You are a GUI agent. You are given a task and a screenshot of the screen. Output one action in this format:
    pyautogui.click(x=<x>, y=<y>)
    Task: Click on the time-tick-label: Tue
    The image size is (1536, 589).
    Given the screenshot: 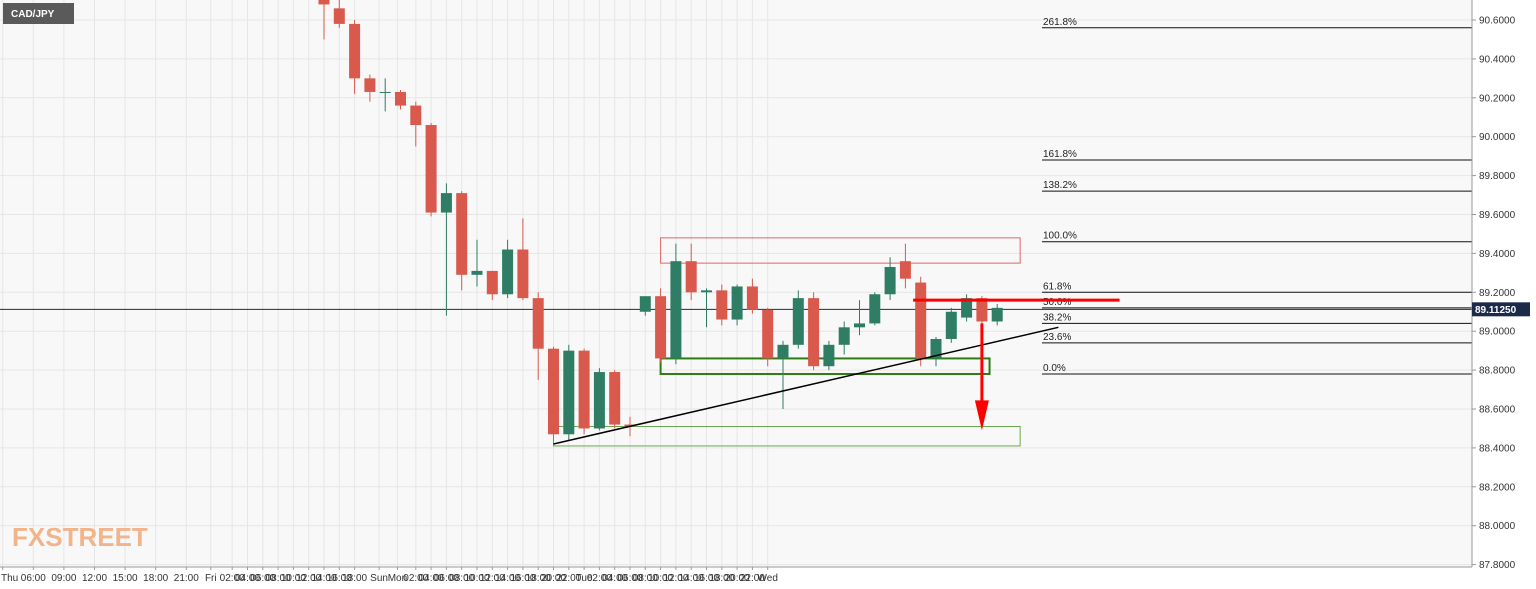 What is the action you would take?
    pyautogui.click(x=584, y=578)
    